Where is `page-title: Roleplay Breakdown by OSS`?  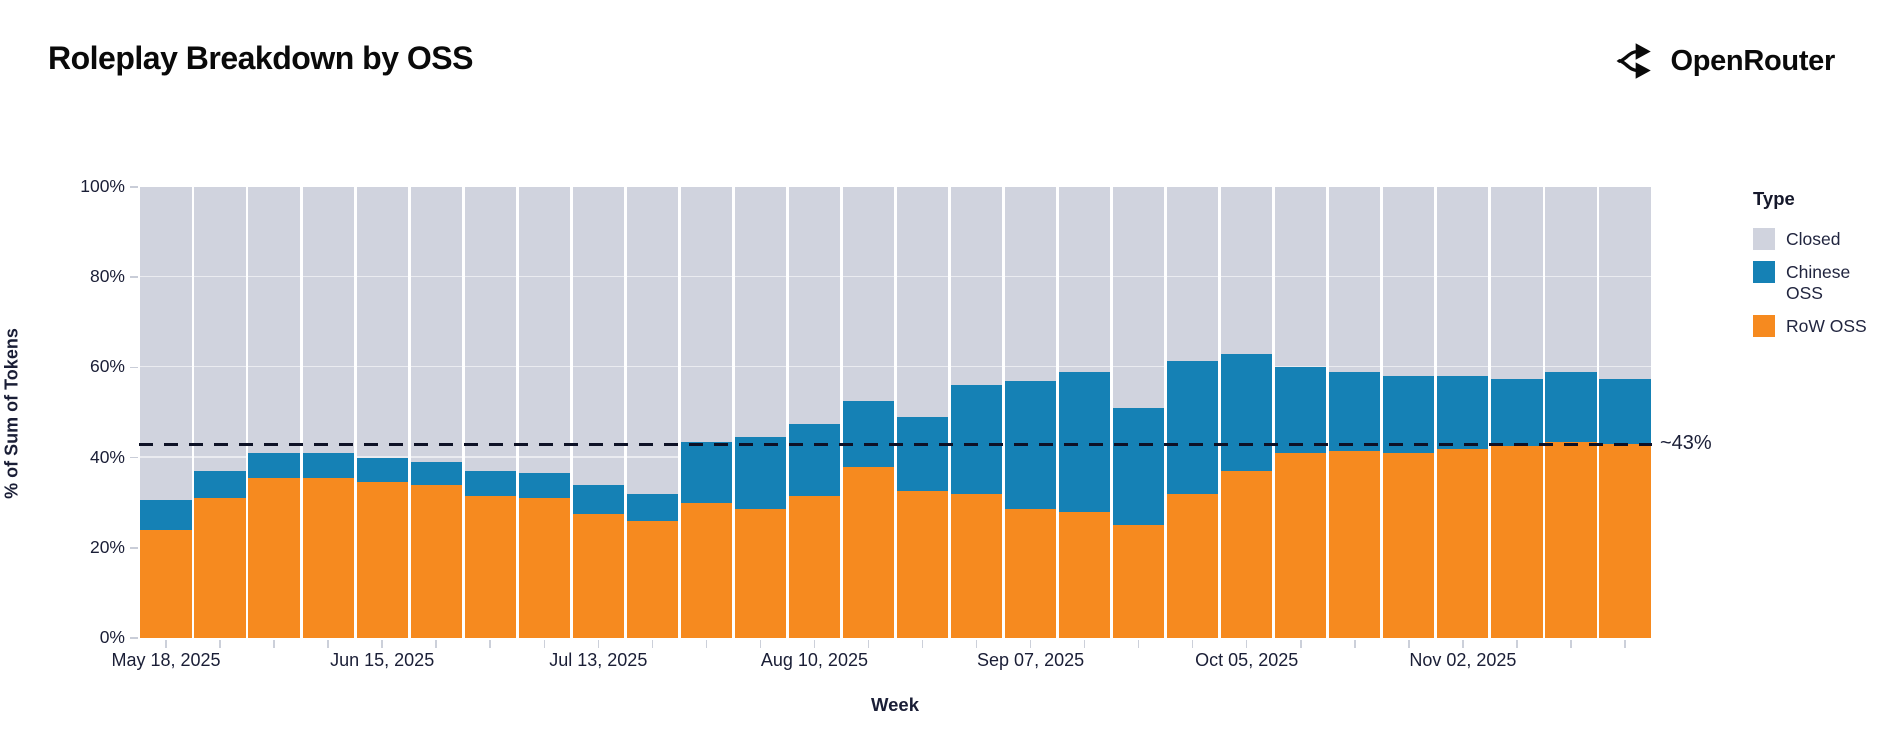 page-title: Roleplay Breakdown by OSS is located at coordinates (260, 58).